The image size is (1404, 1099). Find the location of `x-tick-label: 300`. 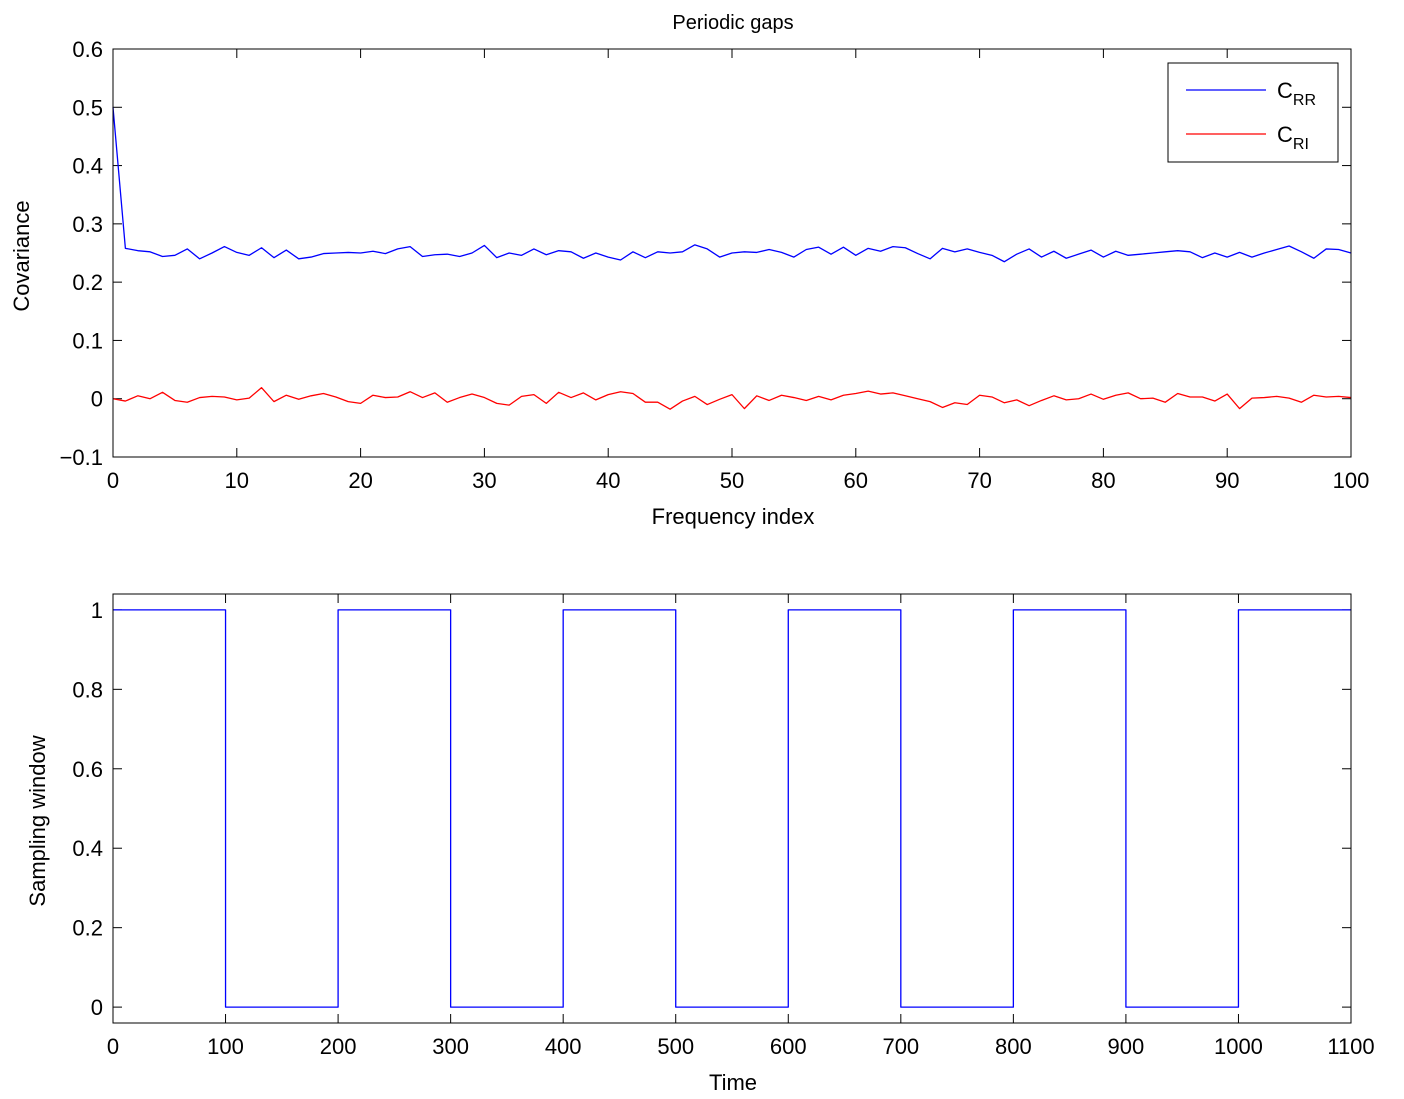

x-tick-label: 300 is located at coordinates (450, 1046).